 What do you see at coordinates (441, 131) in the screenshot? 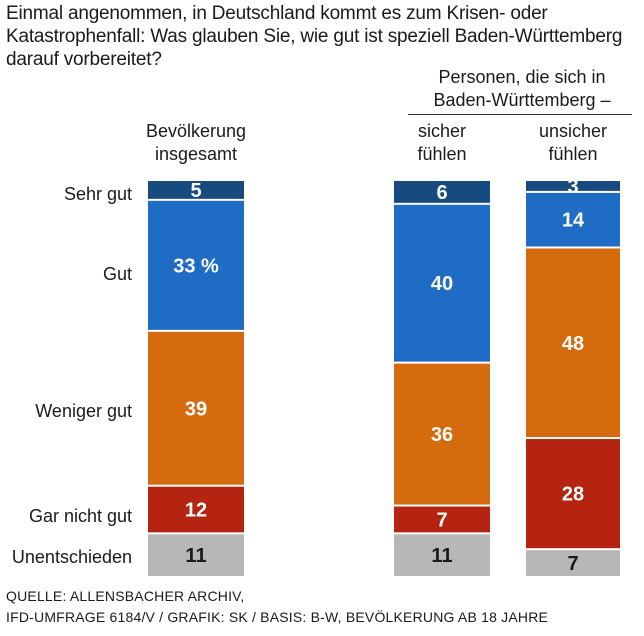
I see `column-header-line: sicher` at bounding box center [441, 131].